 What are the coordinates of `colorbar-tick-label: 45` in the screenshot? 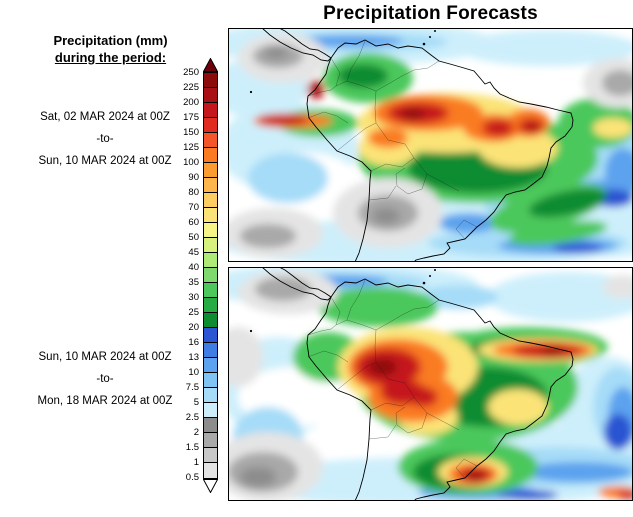 It's located at (193, 252).